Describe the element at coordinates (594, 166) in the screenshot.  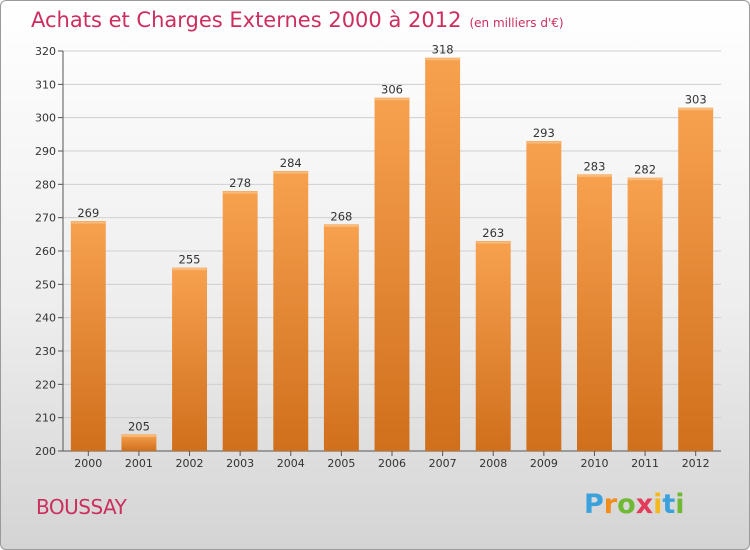
I see `data-label: 283` at that location.